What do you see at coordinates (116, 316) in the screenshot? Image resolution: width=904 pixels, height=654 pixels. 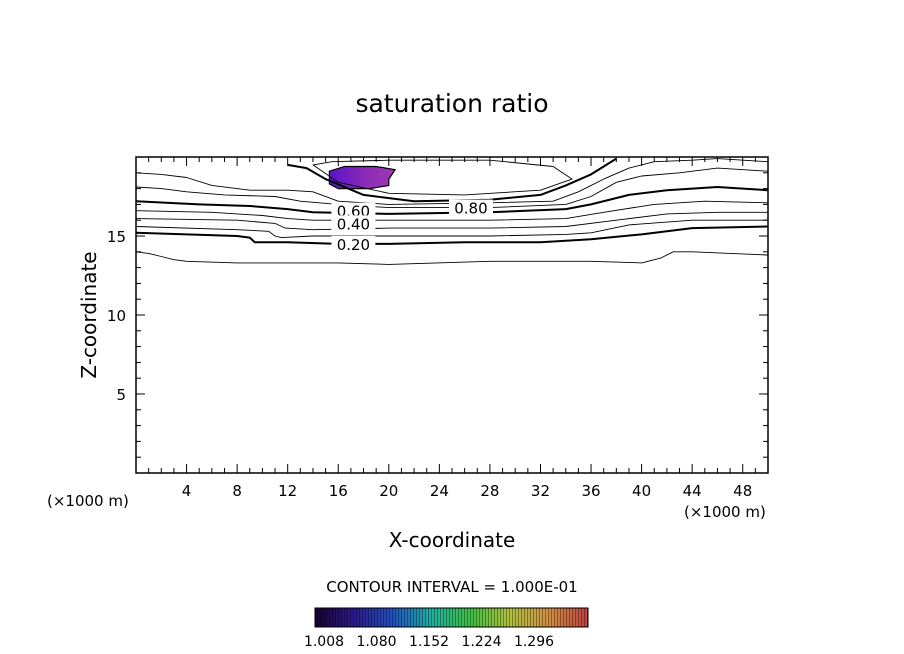 I see `y-tick-label: 10` at bounding box center [116, 316].